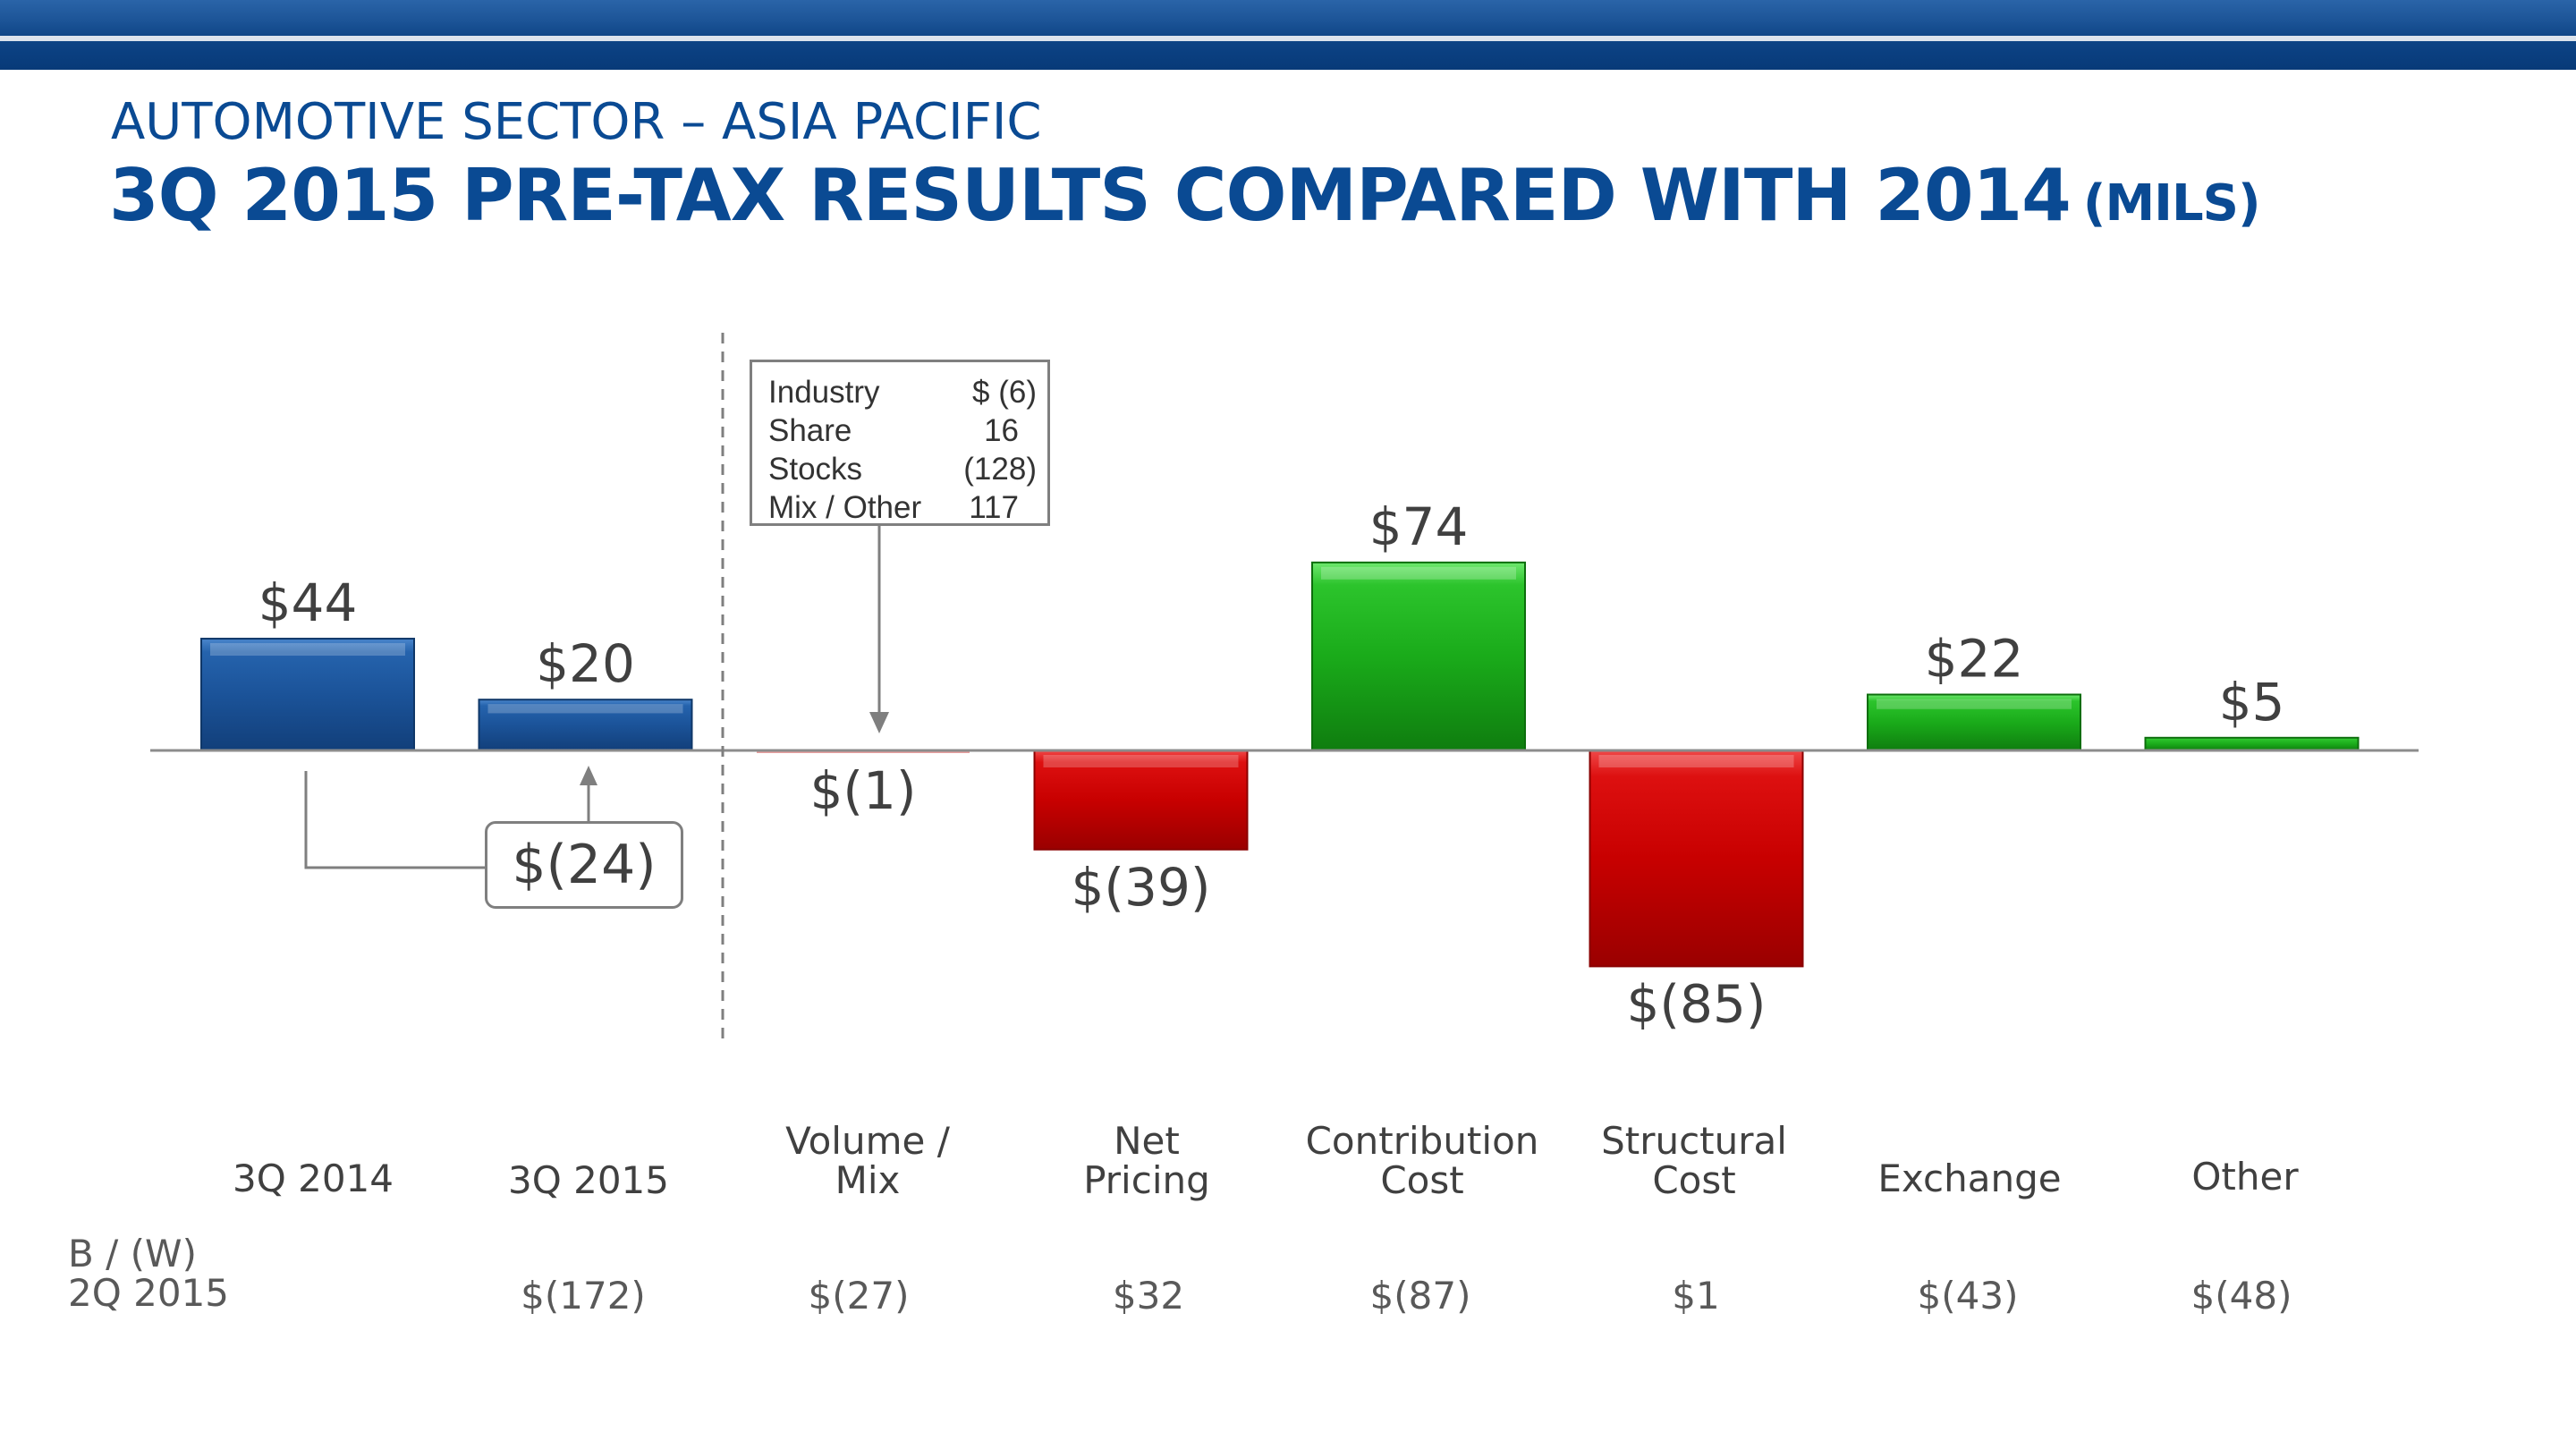  Describe the element at coordinates (1288, 38) in the screenshot. I see `header-bar-stripe` at that location.